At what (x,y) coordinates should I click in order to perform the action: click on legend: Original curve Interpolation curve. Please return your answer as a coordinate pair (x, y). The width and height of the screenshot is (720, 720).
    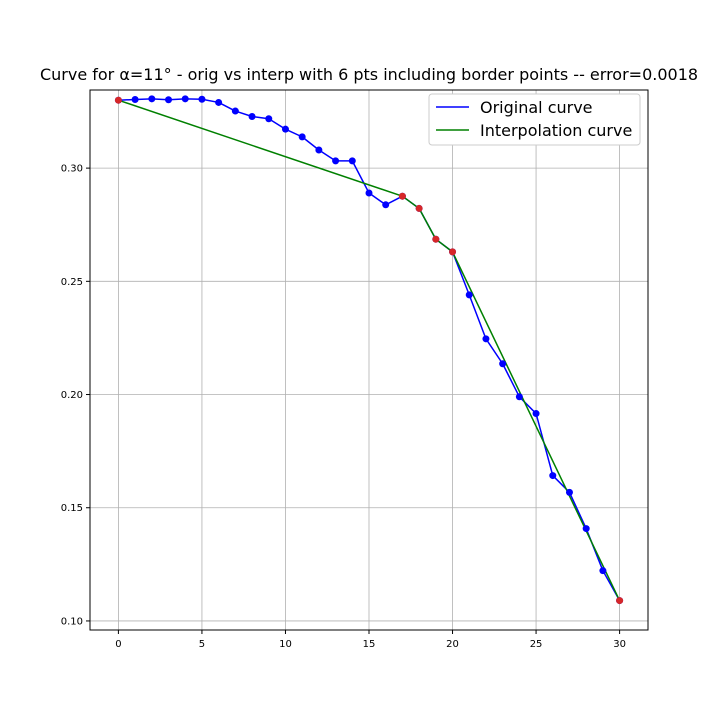
    Looking at the image, I should click on (534, 119).